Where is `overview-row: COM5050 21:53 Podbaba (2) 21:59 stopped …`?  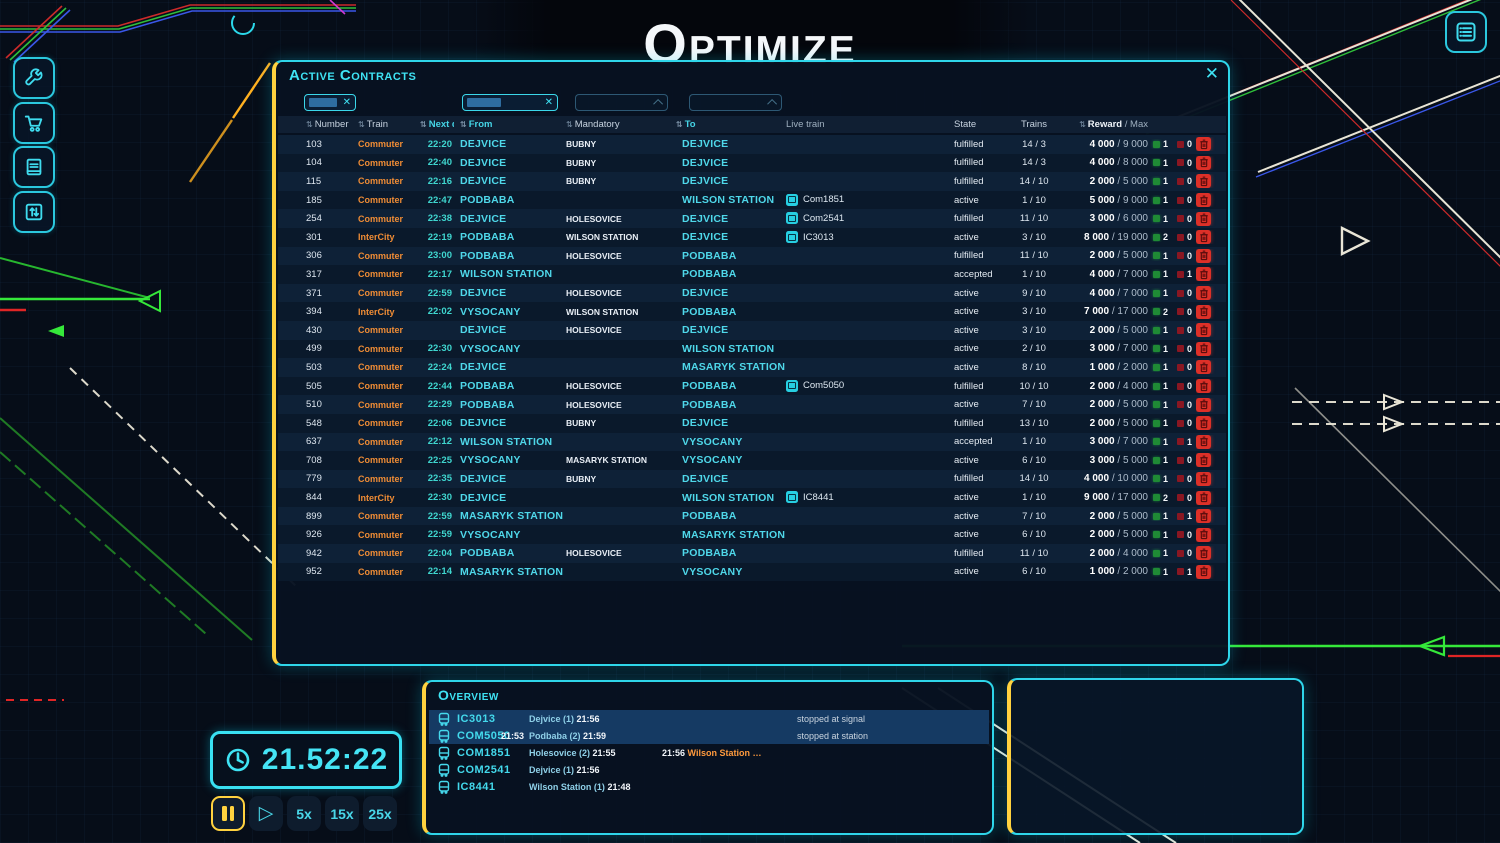
overview-row: COM5050 21:53 Podbaba (2) 21:59 stopped … is located at coordinates (709, 735).